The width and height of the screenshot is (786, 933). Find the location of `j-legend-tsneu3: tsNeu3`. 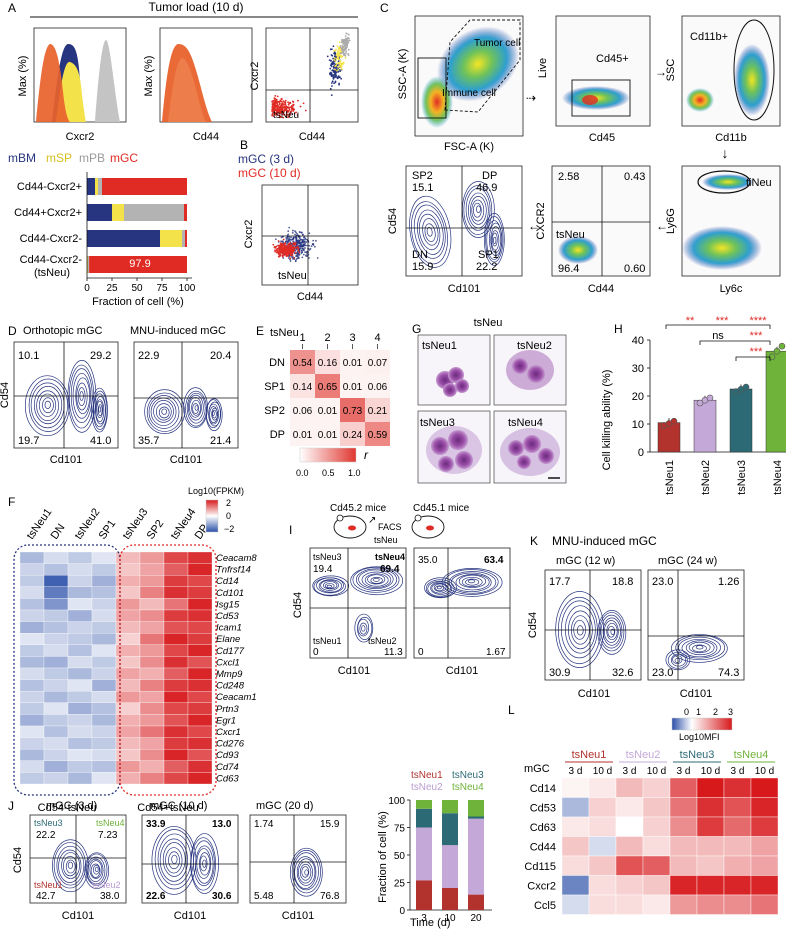

j-legend-tsneu3: tsNeu3 is located at coordinates (468, 775).